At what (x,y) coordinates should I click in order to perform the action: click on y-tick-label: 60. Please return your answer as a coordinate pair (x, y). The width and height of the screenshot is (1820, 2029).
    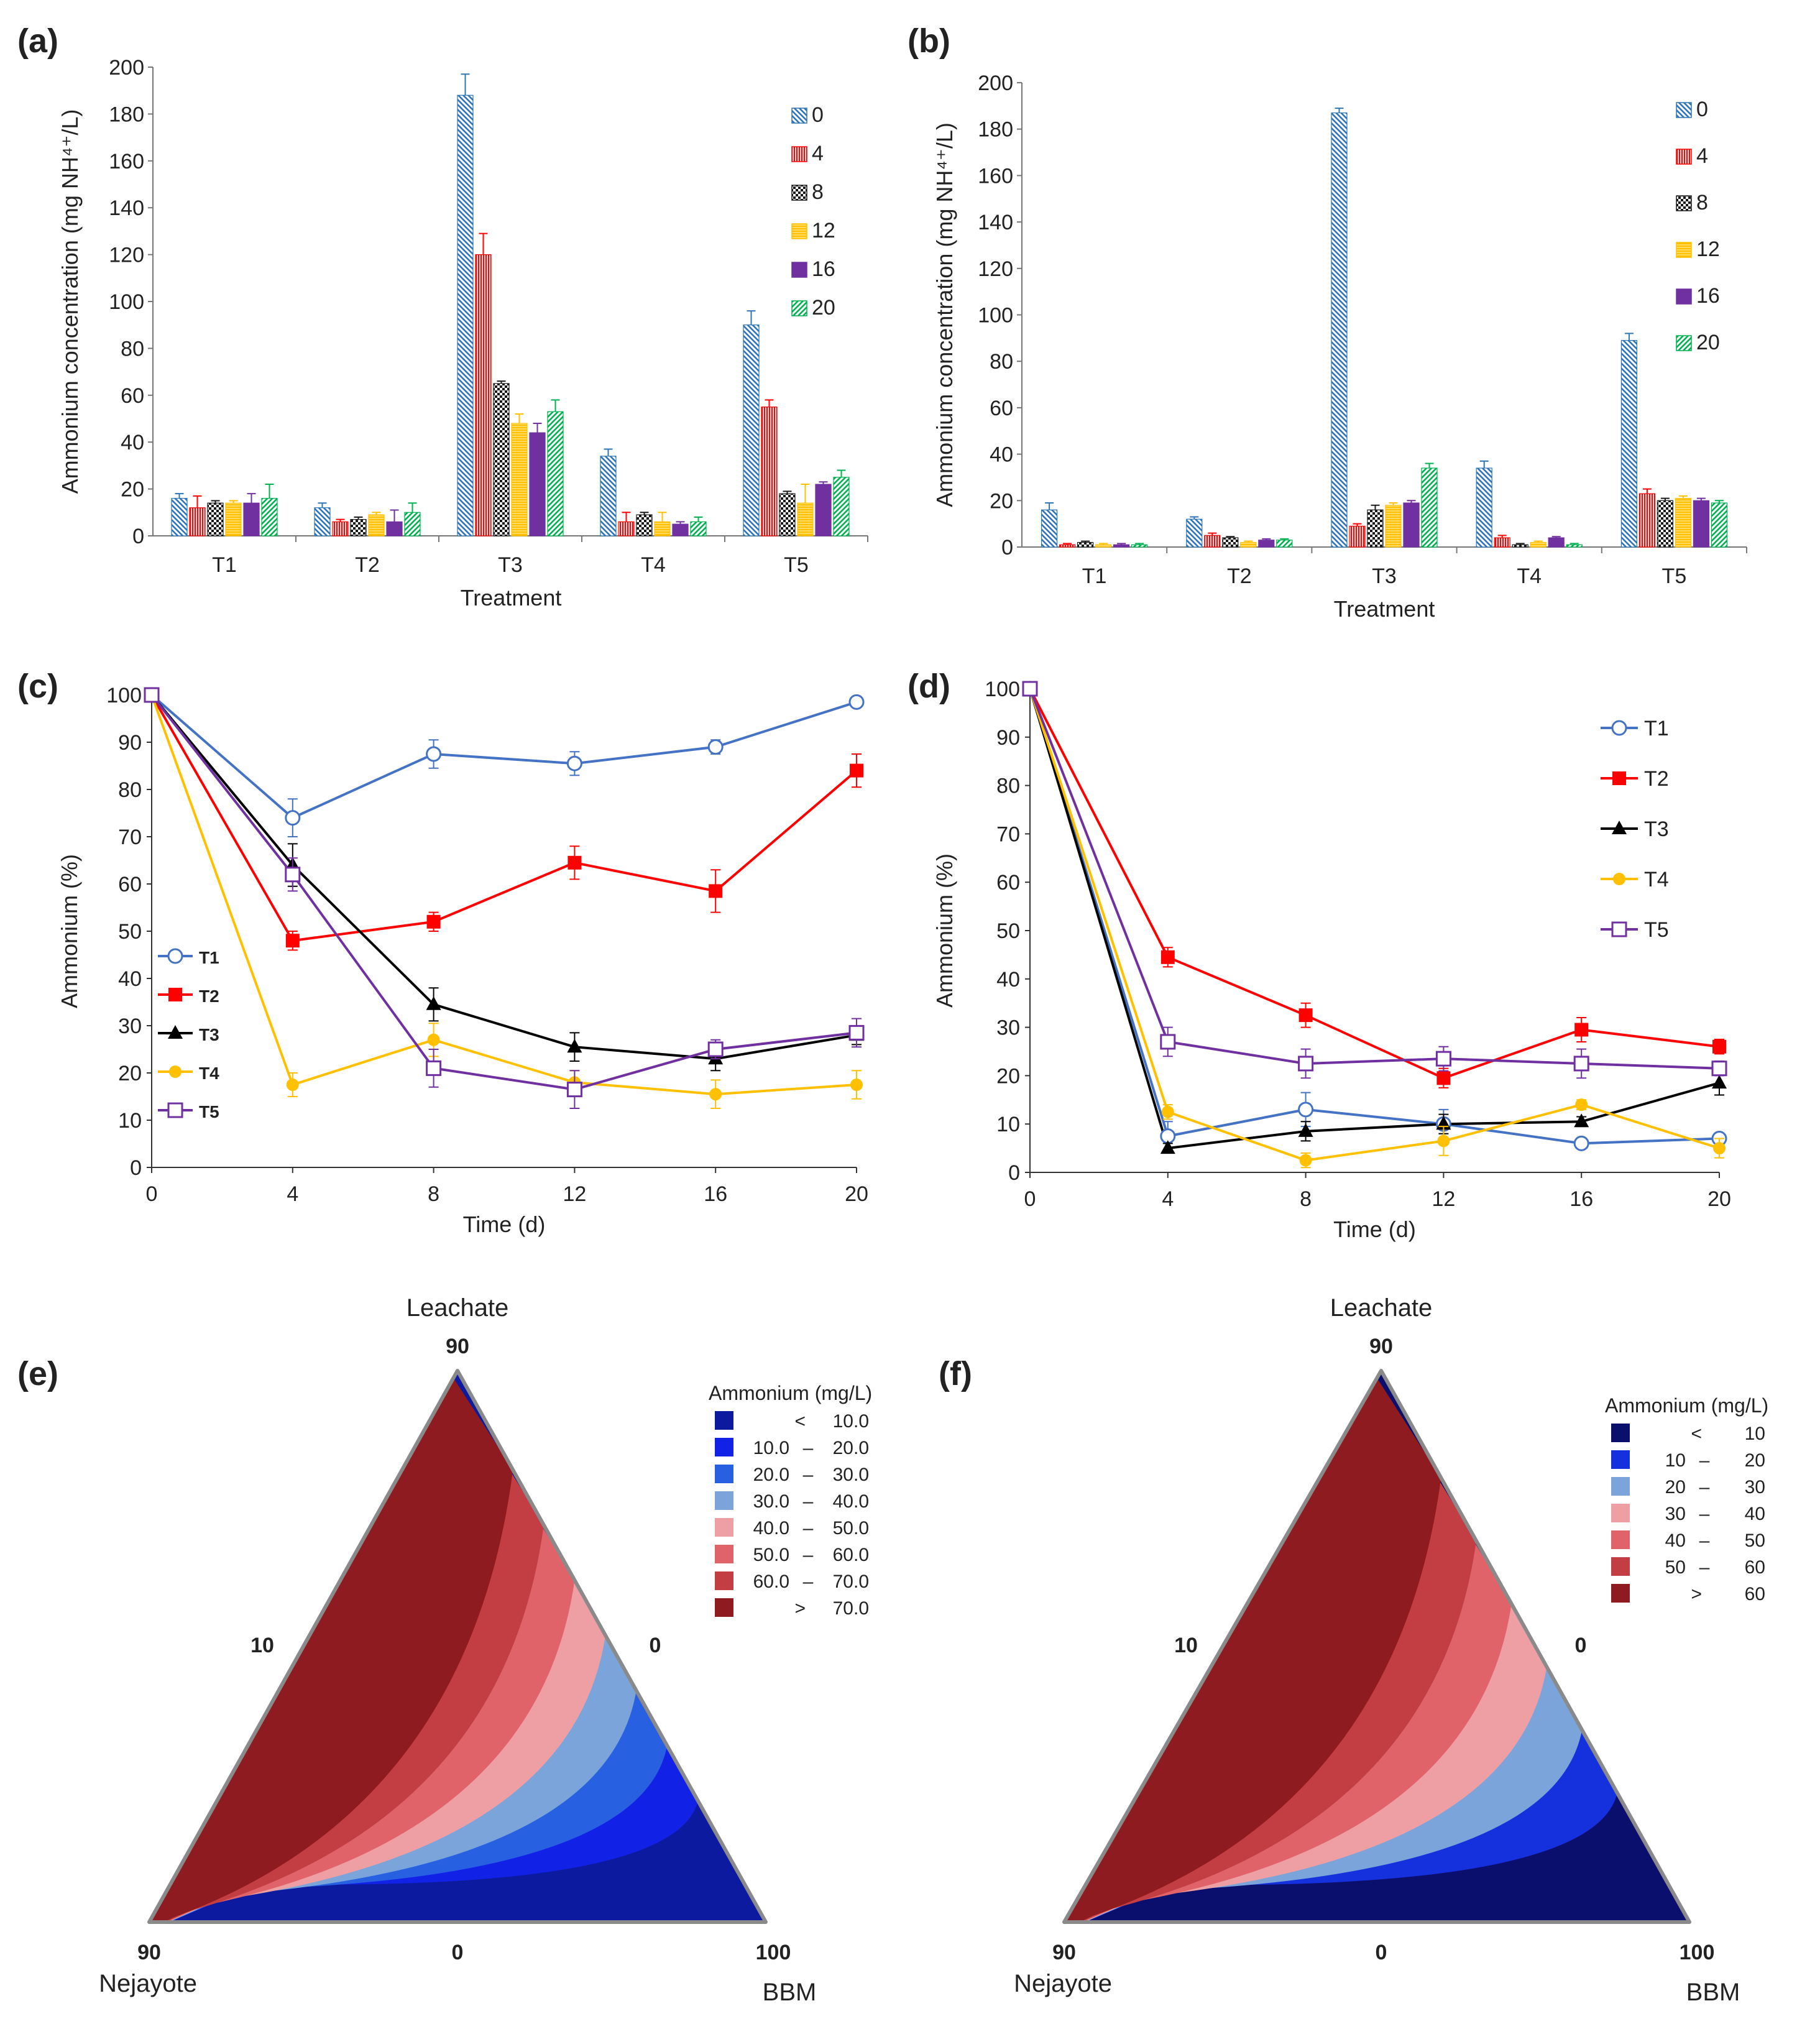
    Looking at the image, I should click on (130, 884).